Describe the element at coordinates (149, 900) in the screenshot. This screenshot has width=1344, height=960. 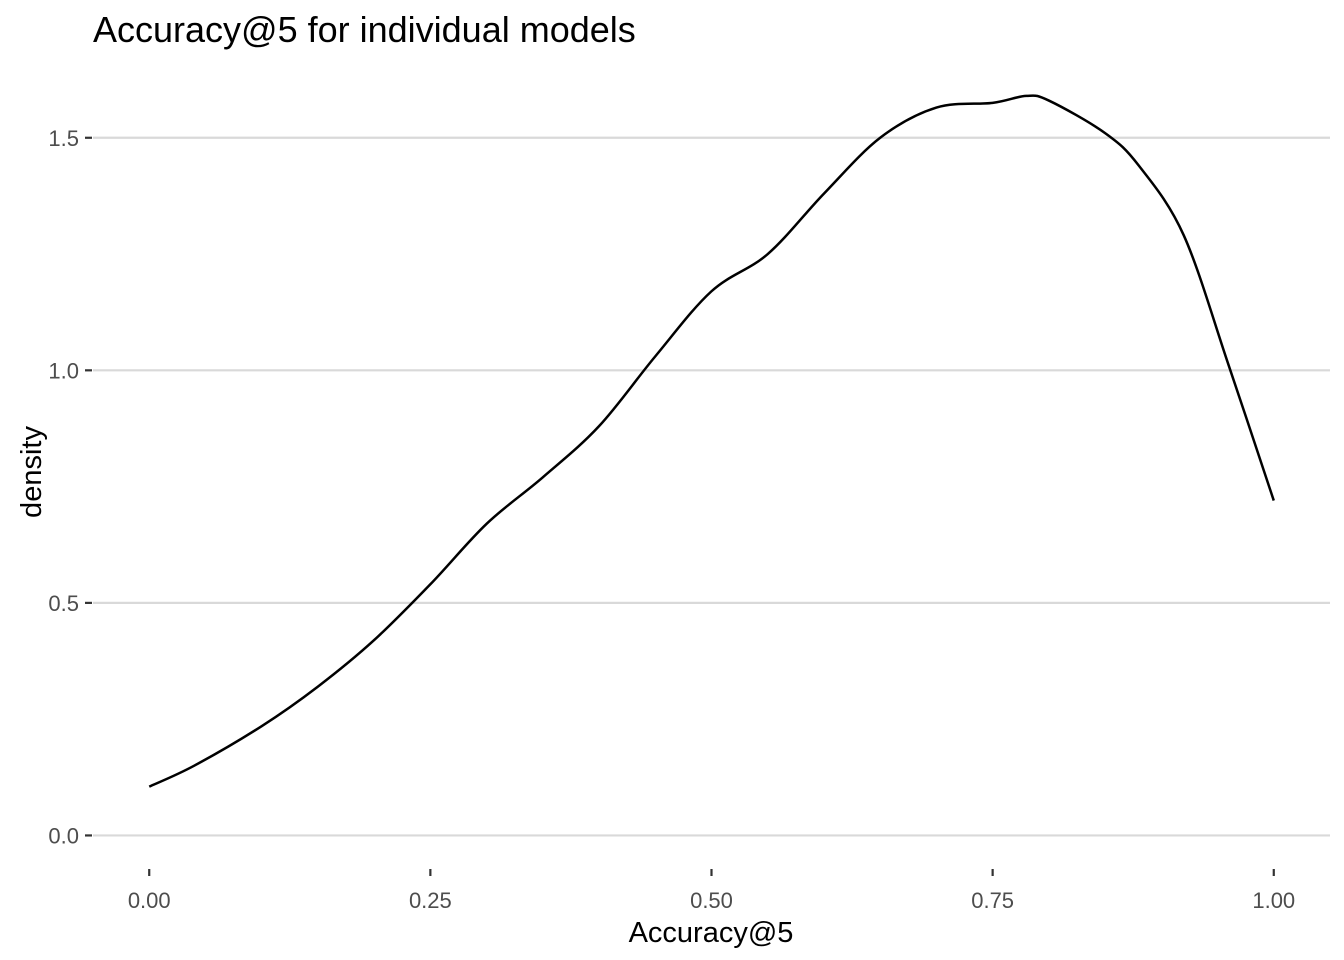
I see `x-tick-label: 0.00` at that location.